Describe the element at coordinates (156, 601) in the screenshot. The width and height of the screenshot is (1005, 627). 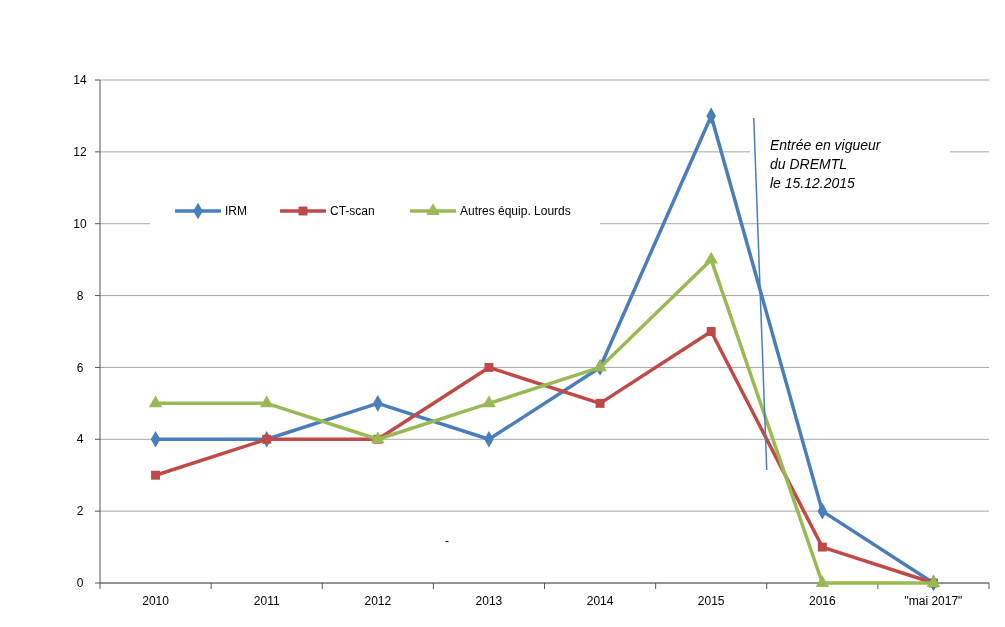
I see `x-tick-label: 2010` at that location.